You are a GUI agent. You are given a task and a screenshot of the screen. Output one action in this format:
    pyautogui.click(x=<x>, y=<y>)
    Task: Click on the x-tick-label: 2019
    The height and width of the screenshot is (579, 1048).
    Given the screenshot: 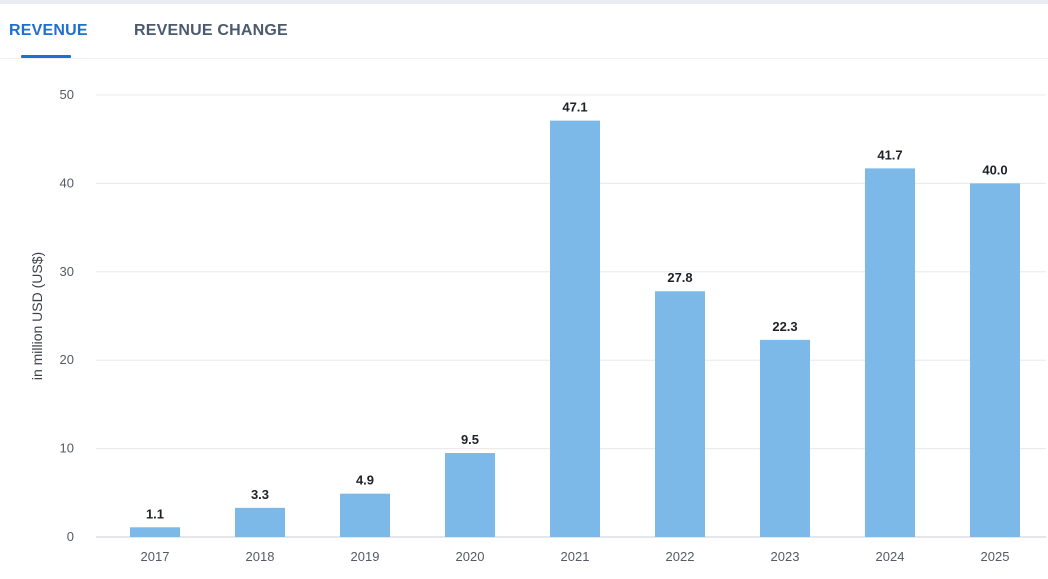 What is the action you would take?
    pyautogui.click(x=365, y=556)
    